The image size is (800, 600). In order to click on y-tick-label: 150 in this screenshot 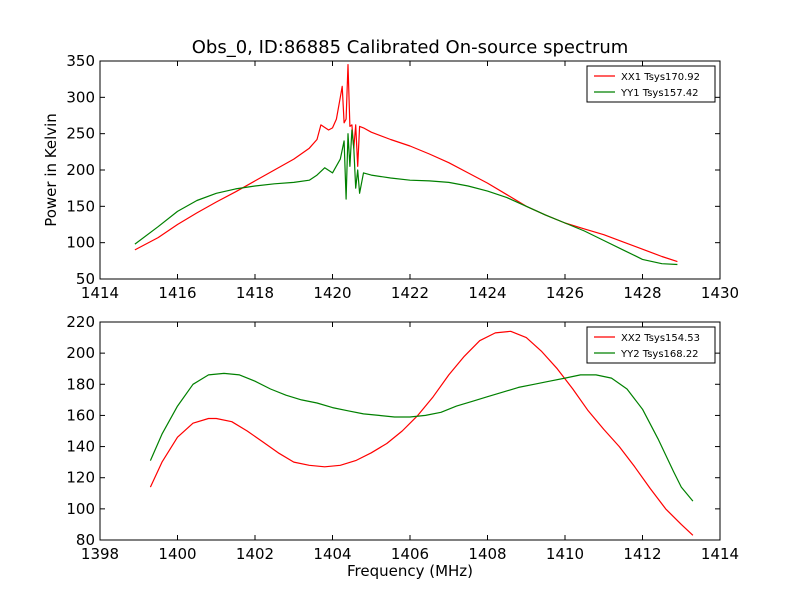, I will do `click(80, 206)`.